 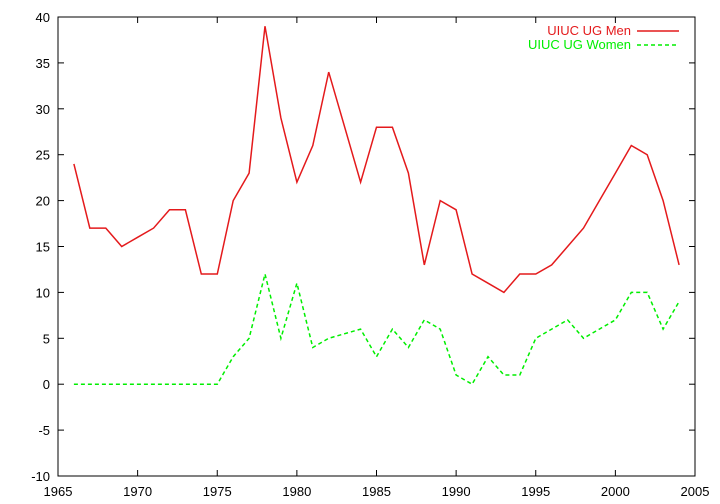 What do you see at coordinates (44, 430) in the screenshot?
I see `y-tick-label: -5` at bounding box center [44, 430].